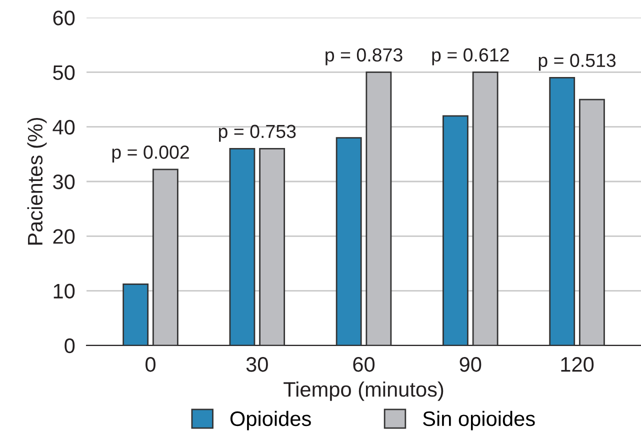  Describe the element at coordinates (257, 364) in the screenshot. I see `x-tick-label: 30` at that location.